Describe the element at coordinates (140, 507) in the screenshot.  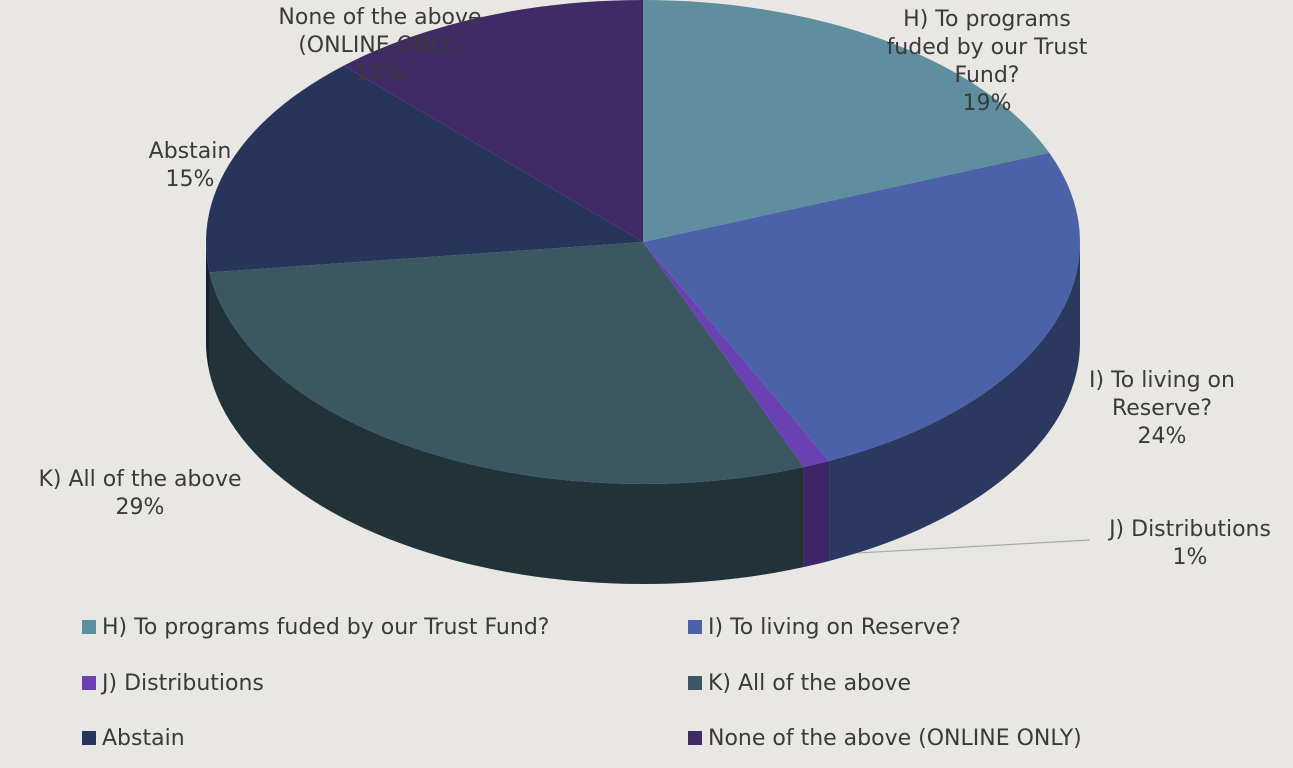
I see `data-label-value: 29%` at that location.